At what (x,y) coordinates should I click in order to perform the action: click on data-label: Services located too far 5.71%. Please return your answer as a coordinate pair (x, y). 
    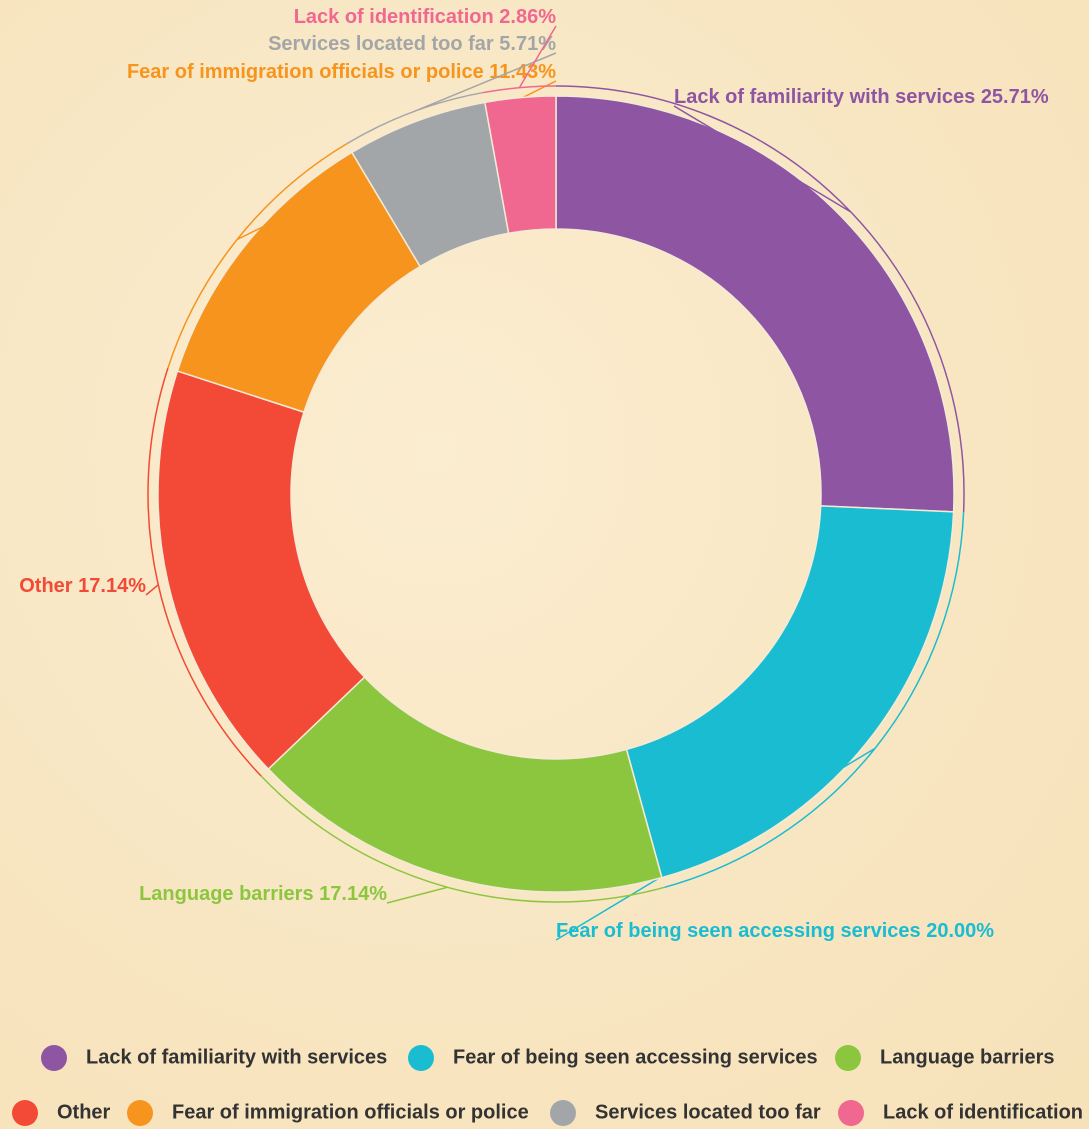
    Looking at the image, I should click on (412, 44).